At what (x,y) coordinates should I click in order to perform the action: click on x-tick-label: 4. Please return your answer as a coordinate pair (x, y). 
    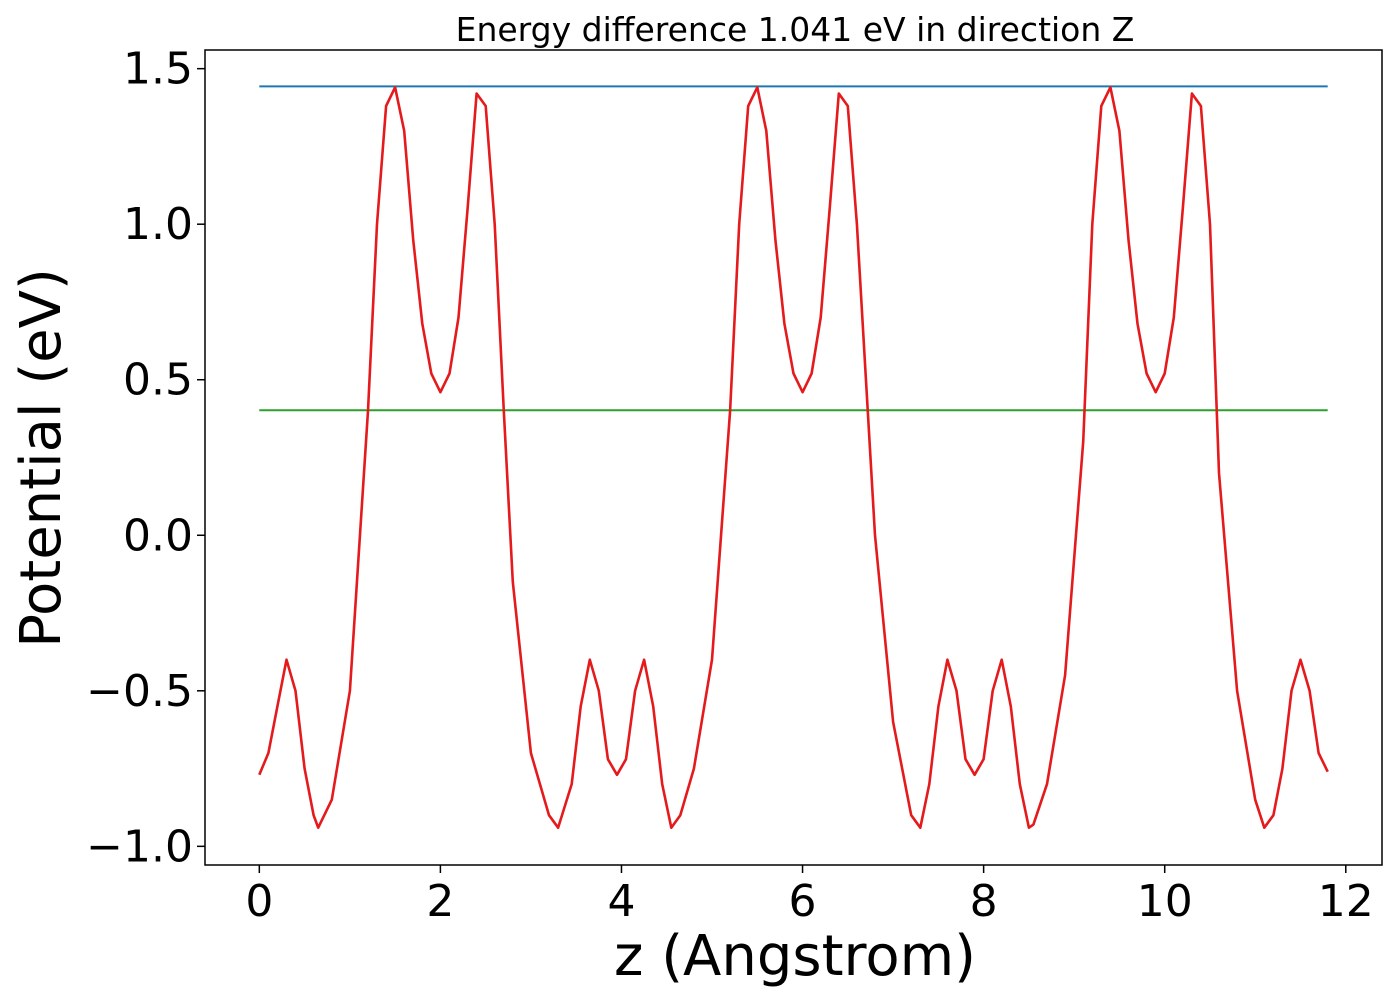
    Looking at the image, I should click on (621, 901).